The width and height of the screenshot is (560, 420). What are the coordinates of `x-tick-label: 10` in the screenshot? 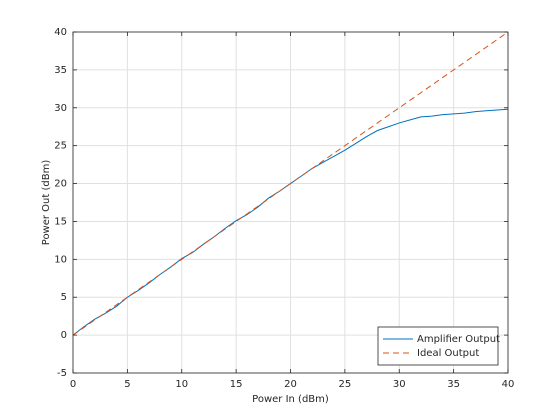 It's located at (181, 384).